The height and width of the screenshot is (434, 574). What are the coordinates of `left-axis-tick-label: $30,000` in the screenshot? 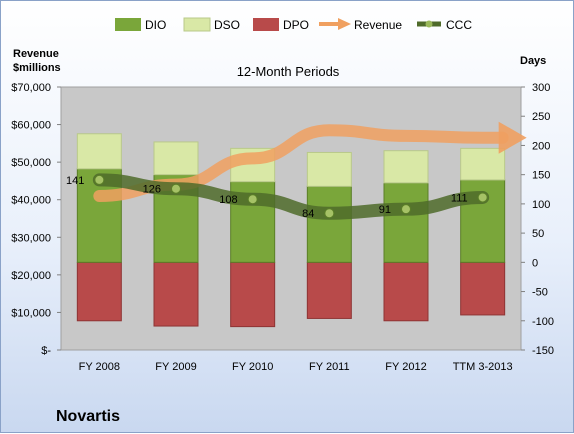 It's located at (31, 238).